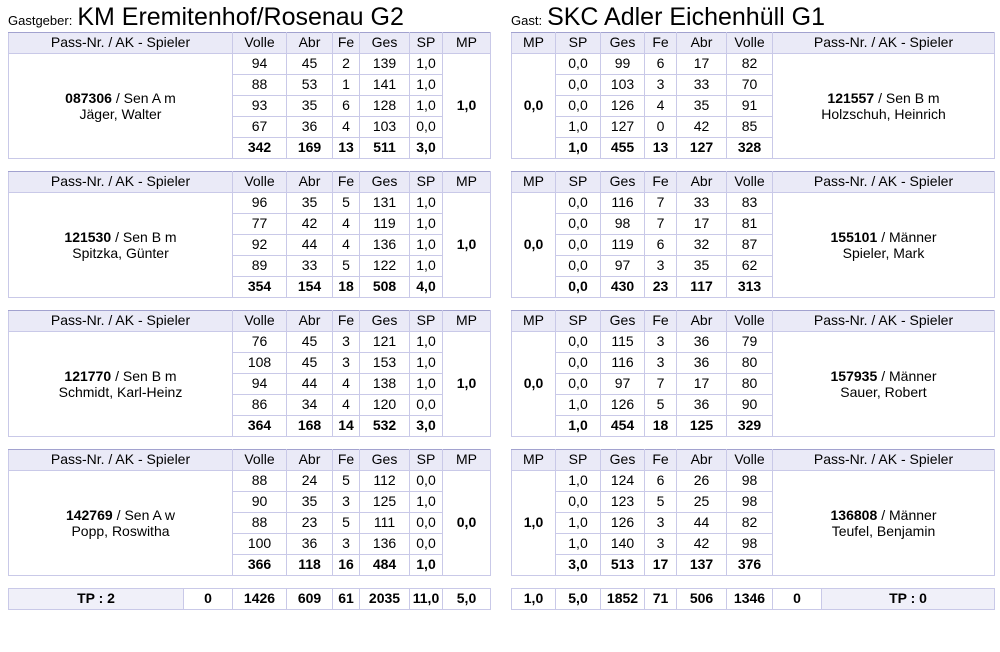 The height and width of the screenshot is (652, 1000). I want to click on lane-row: 1,0 126 3 44 82, so click(753, 523).